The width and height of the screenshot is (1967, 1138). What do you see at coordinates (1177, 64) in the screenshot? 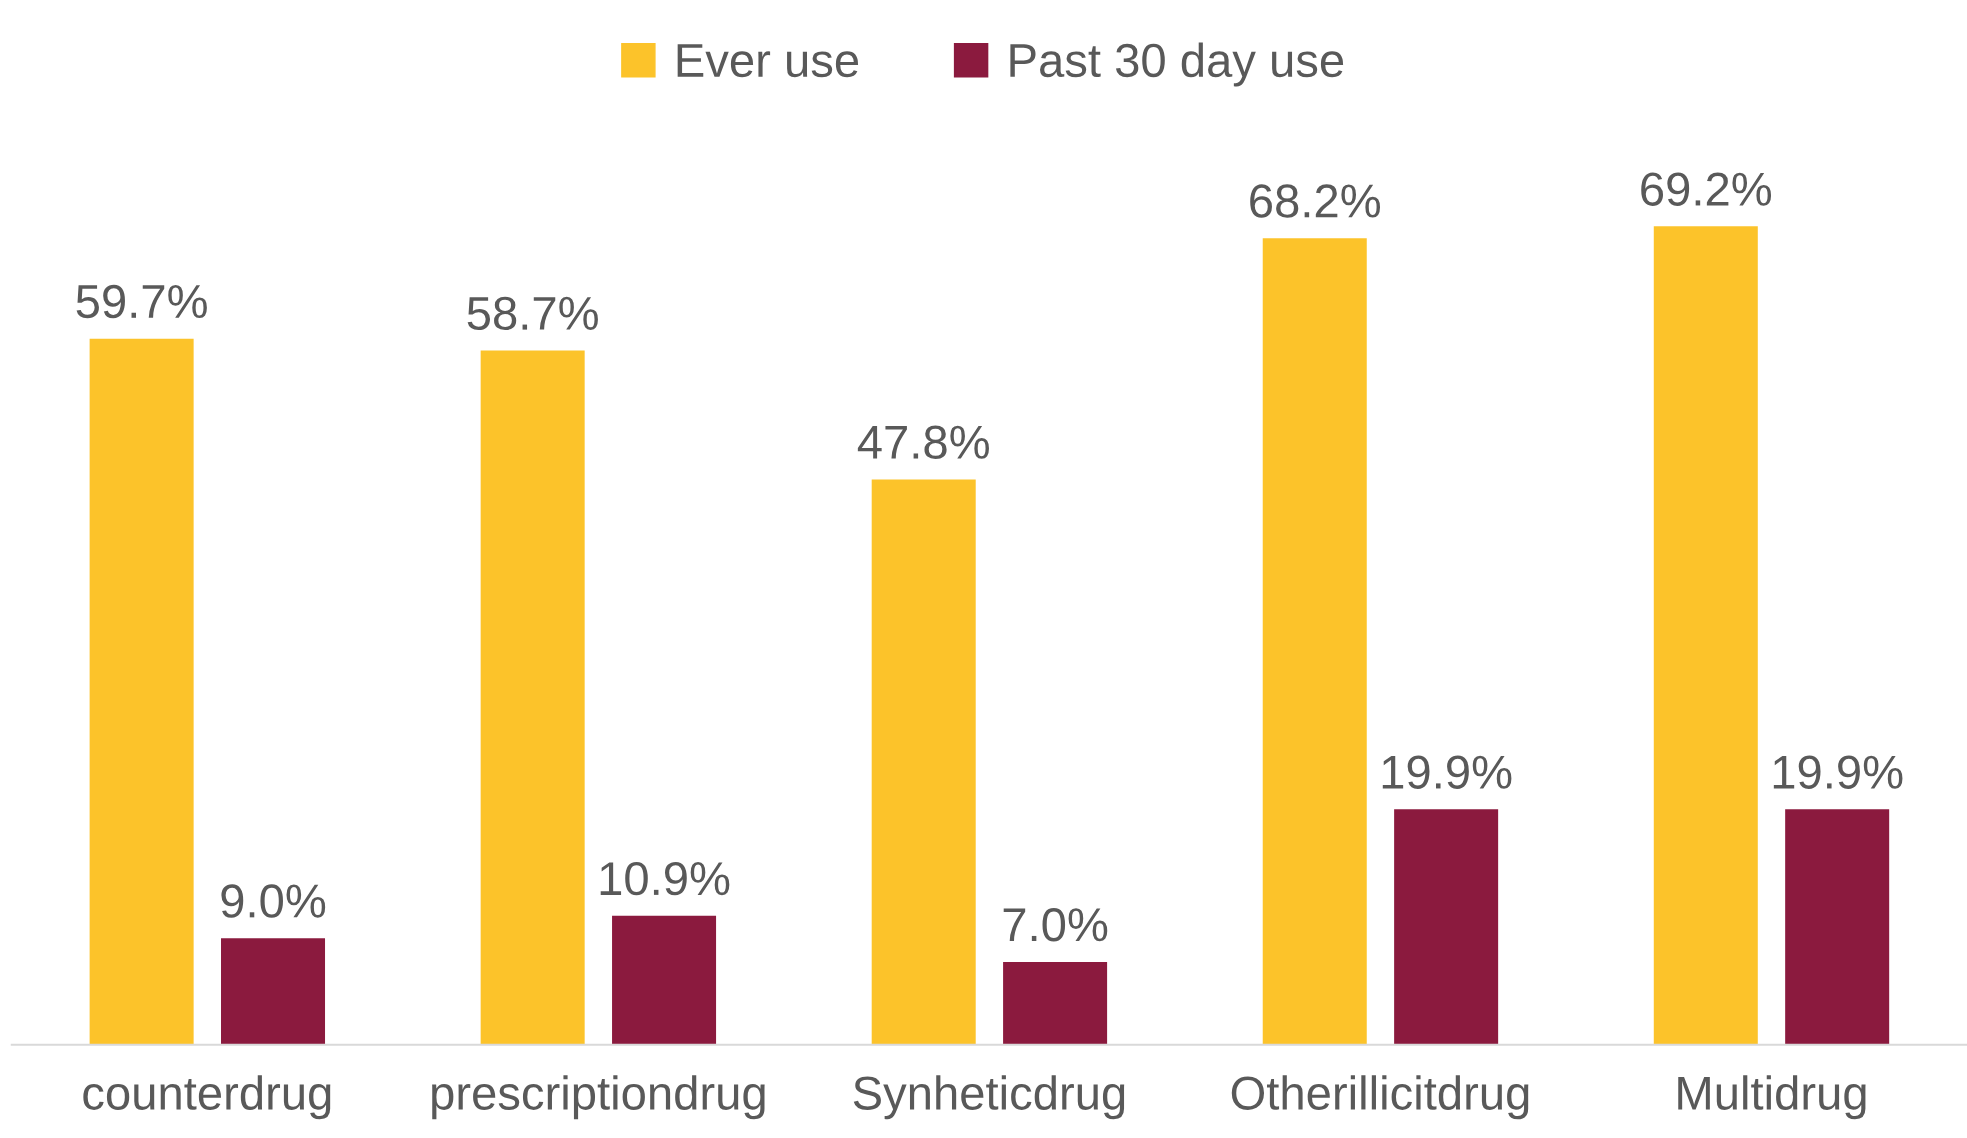
I see `legend-label: Past 30 day use` at bounding box center [1177, 64].